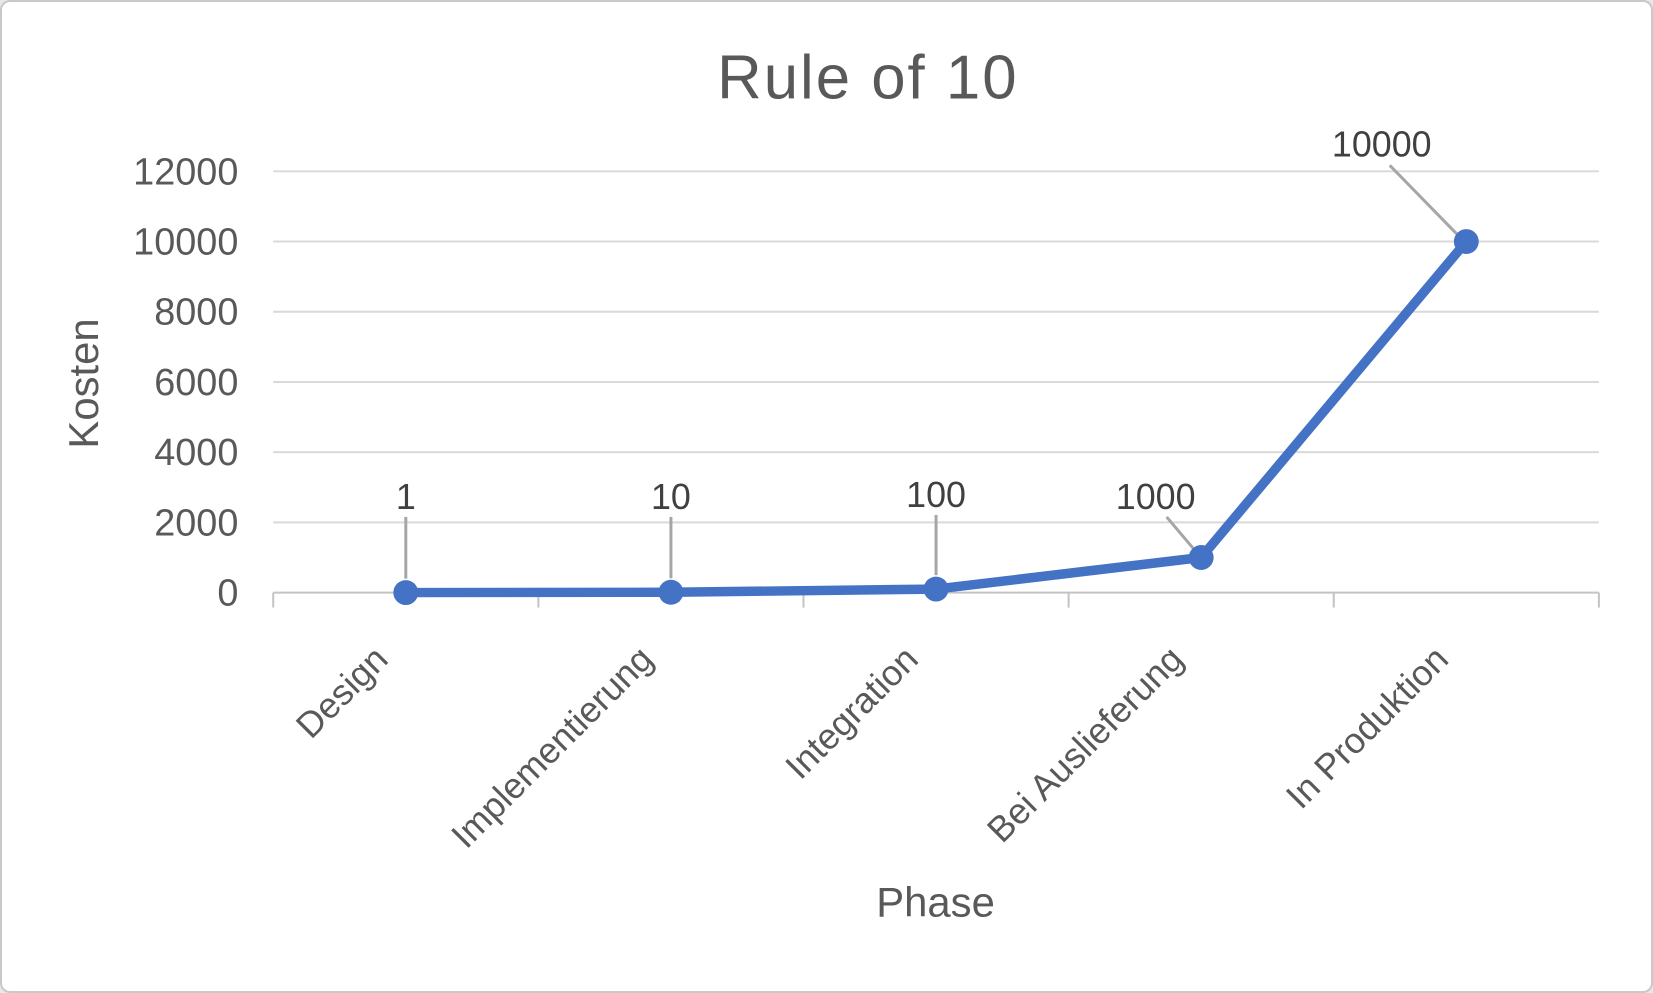 This screenshot has width=1653, height=993. I want to click on y-axis-tick-label: 10000, so click(185, 242).